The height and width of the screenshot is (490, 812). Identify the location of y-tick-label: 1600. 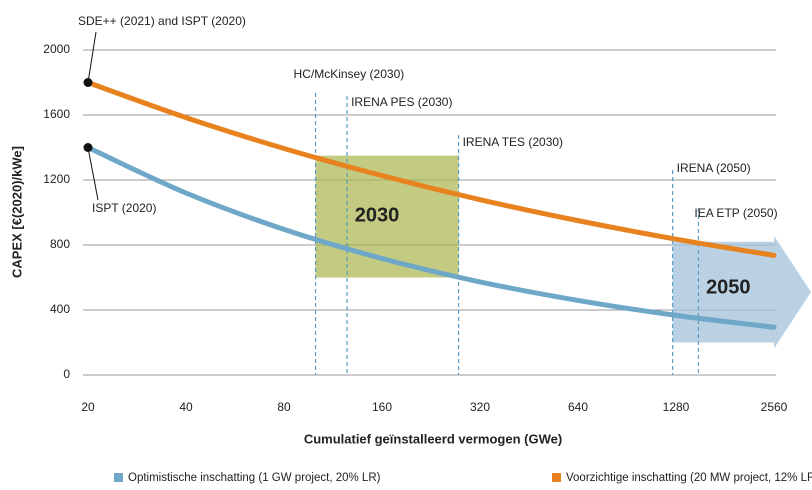
(56, 114).